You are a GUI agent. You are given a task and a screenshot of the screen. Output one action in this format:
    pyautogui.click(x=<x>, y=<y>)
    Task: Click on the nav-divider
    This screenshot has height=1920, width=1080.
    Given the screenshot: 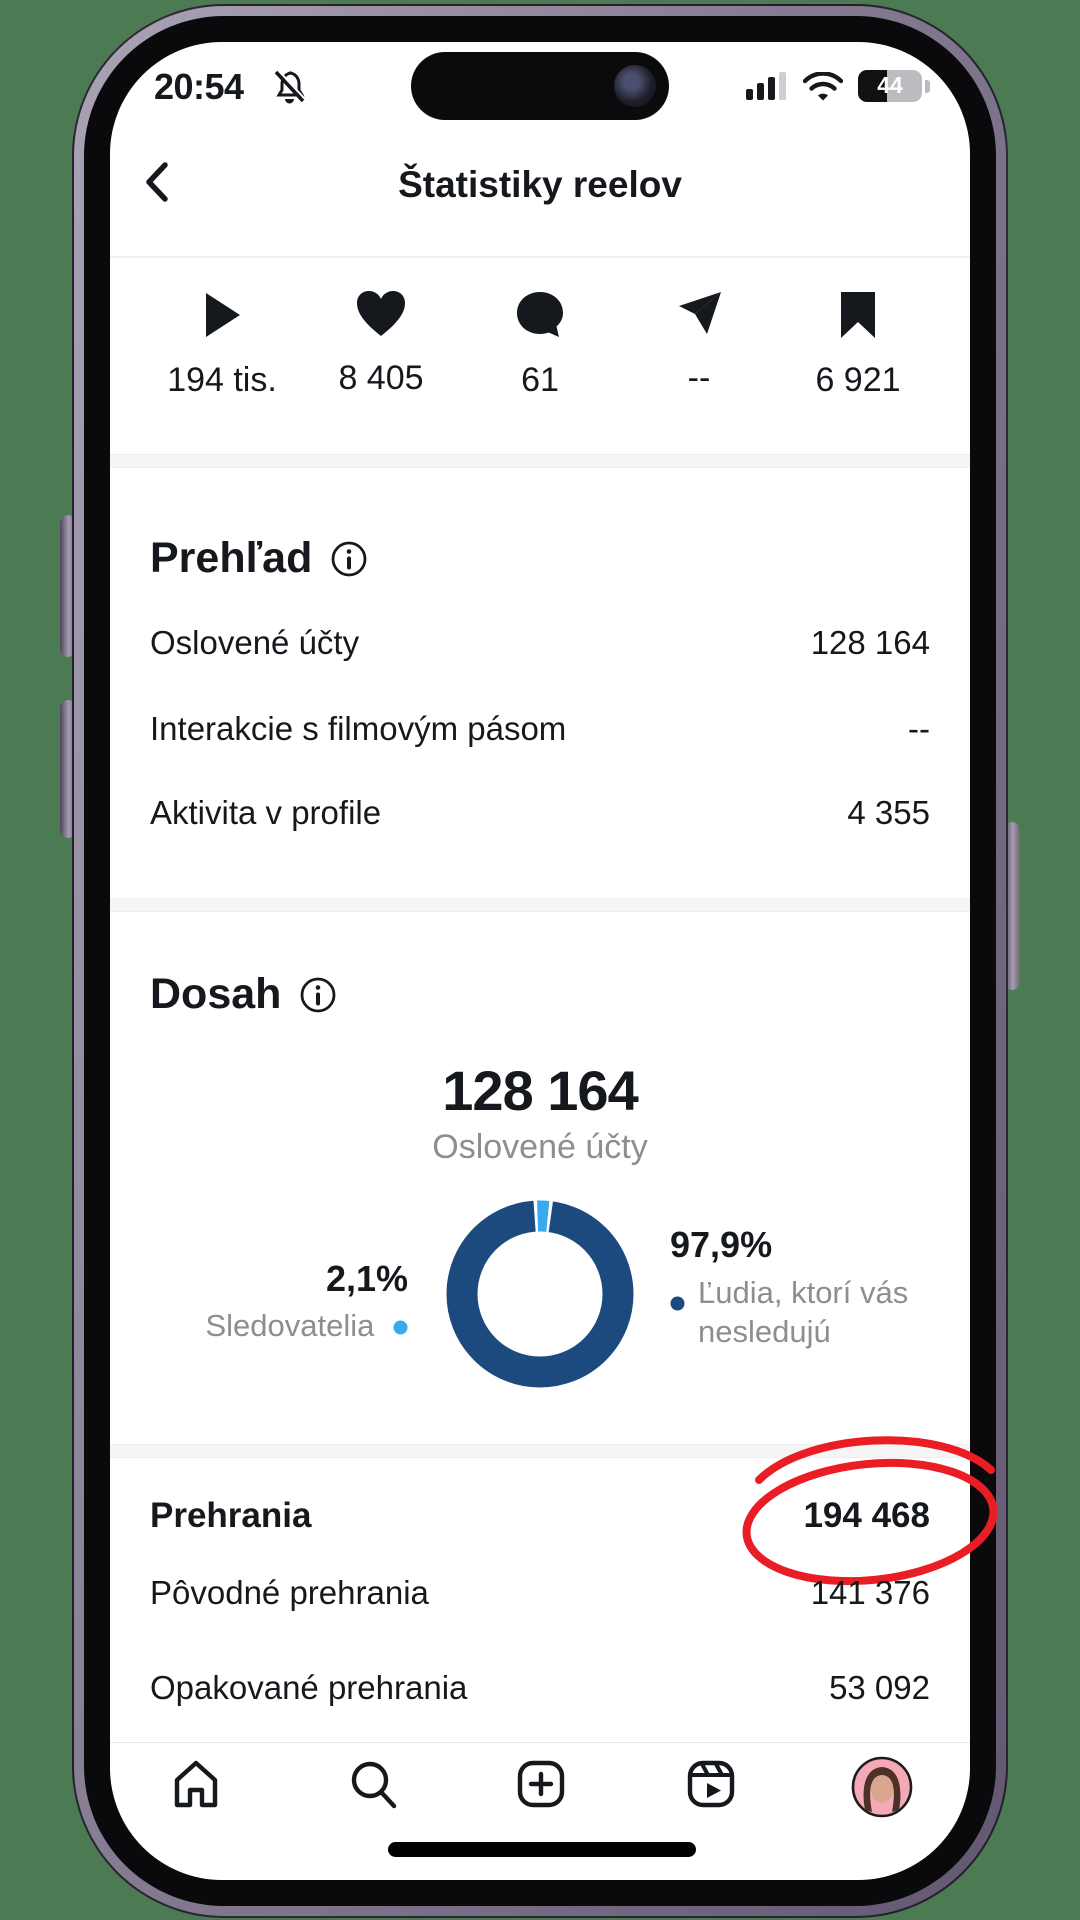 What is the action you would take?
    pyautogui.click(x=540, y=1742)
    